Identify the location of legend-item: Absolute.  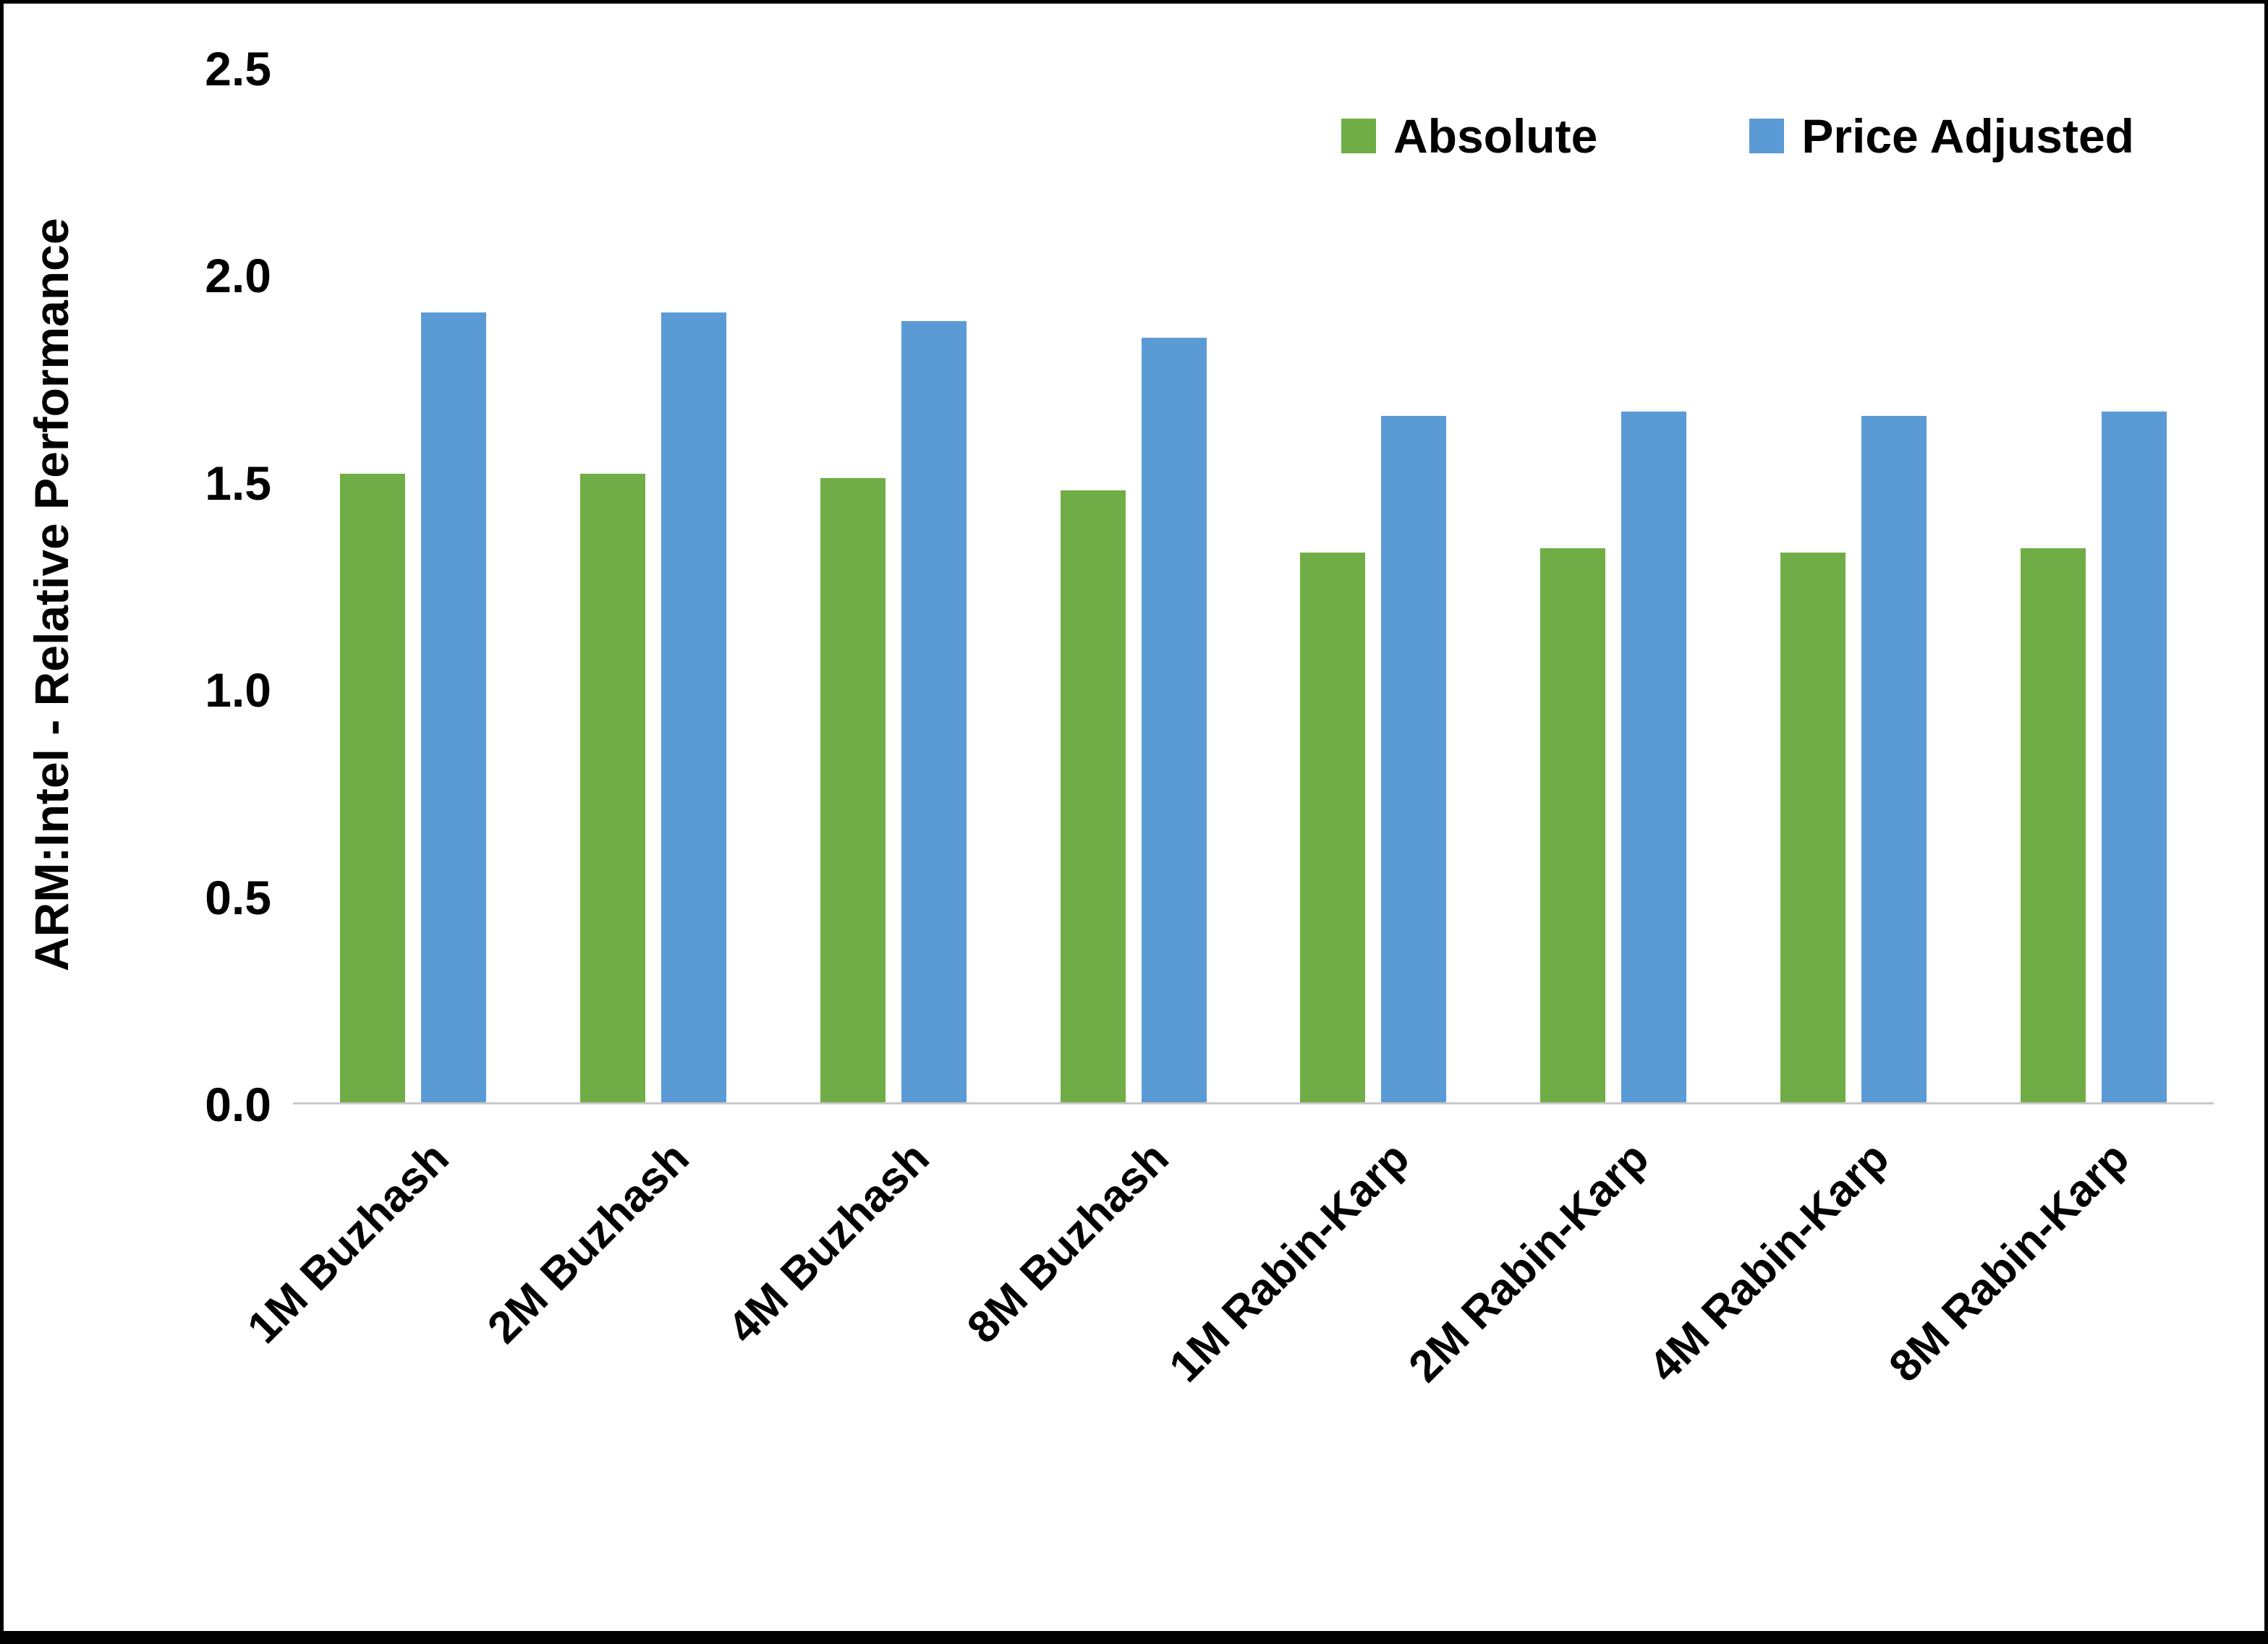
(1469, 136).